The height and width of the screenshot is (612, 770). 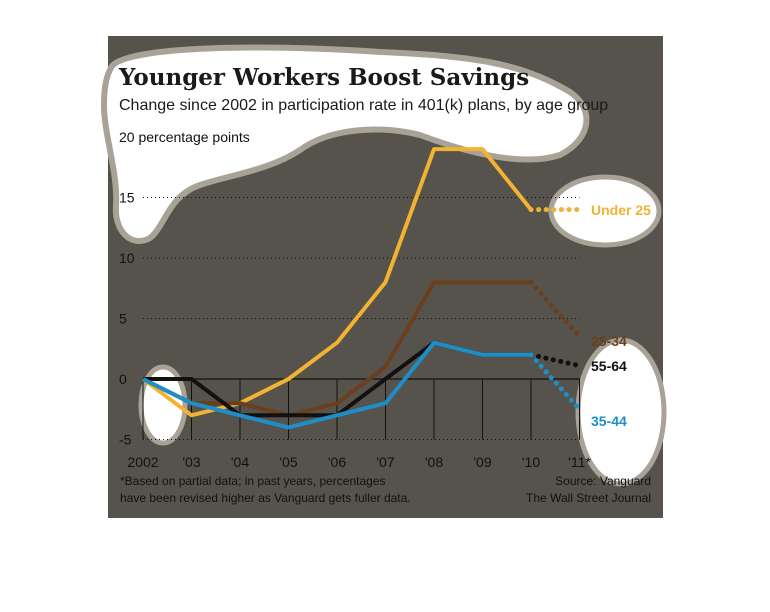 I want to click on series-label-35-44: 35-44, so click(x=609, y=421).